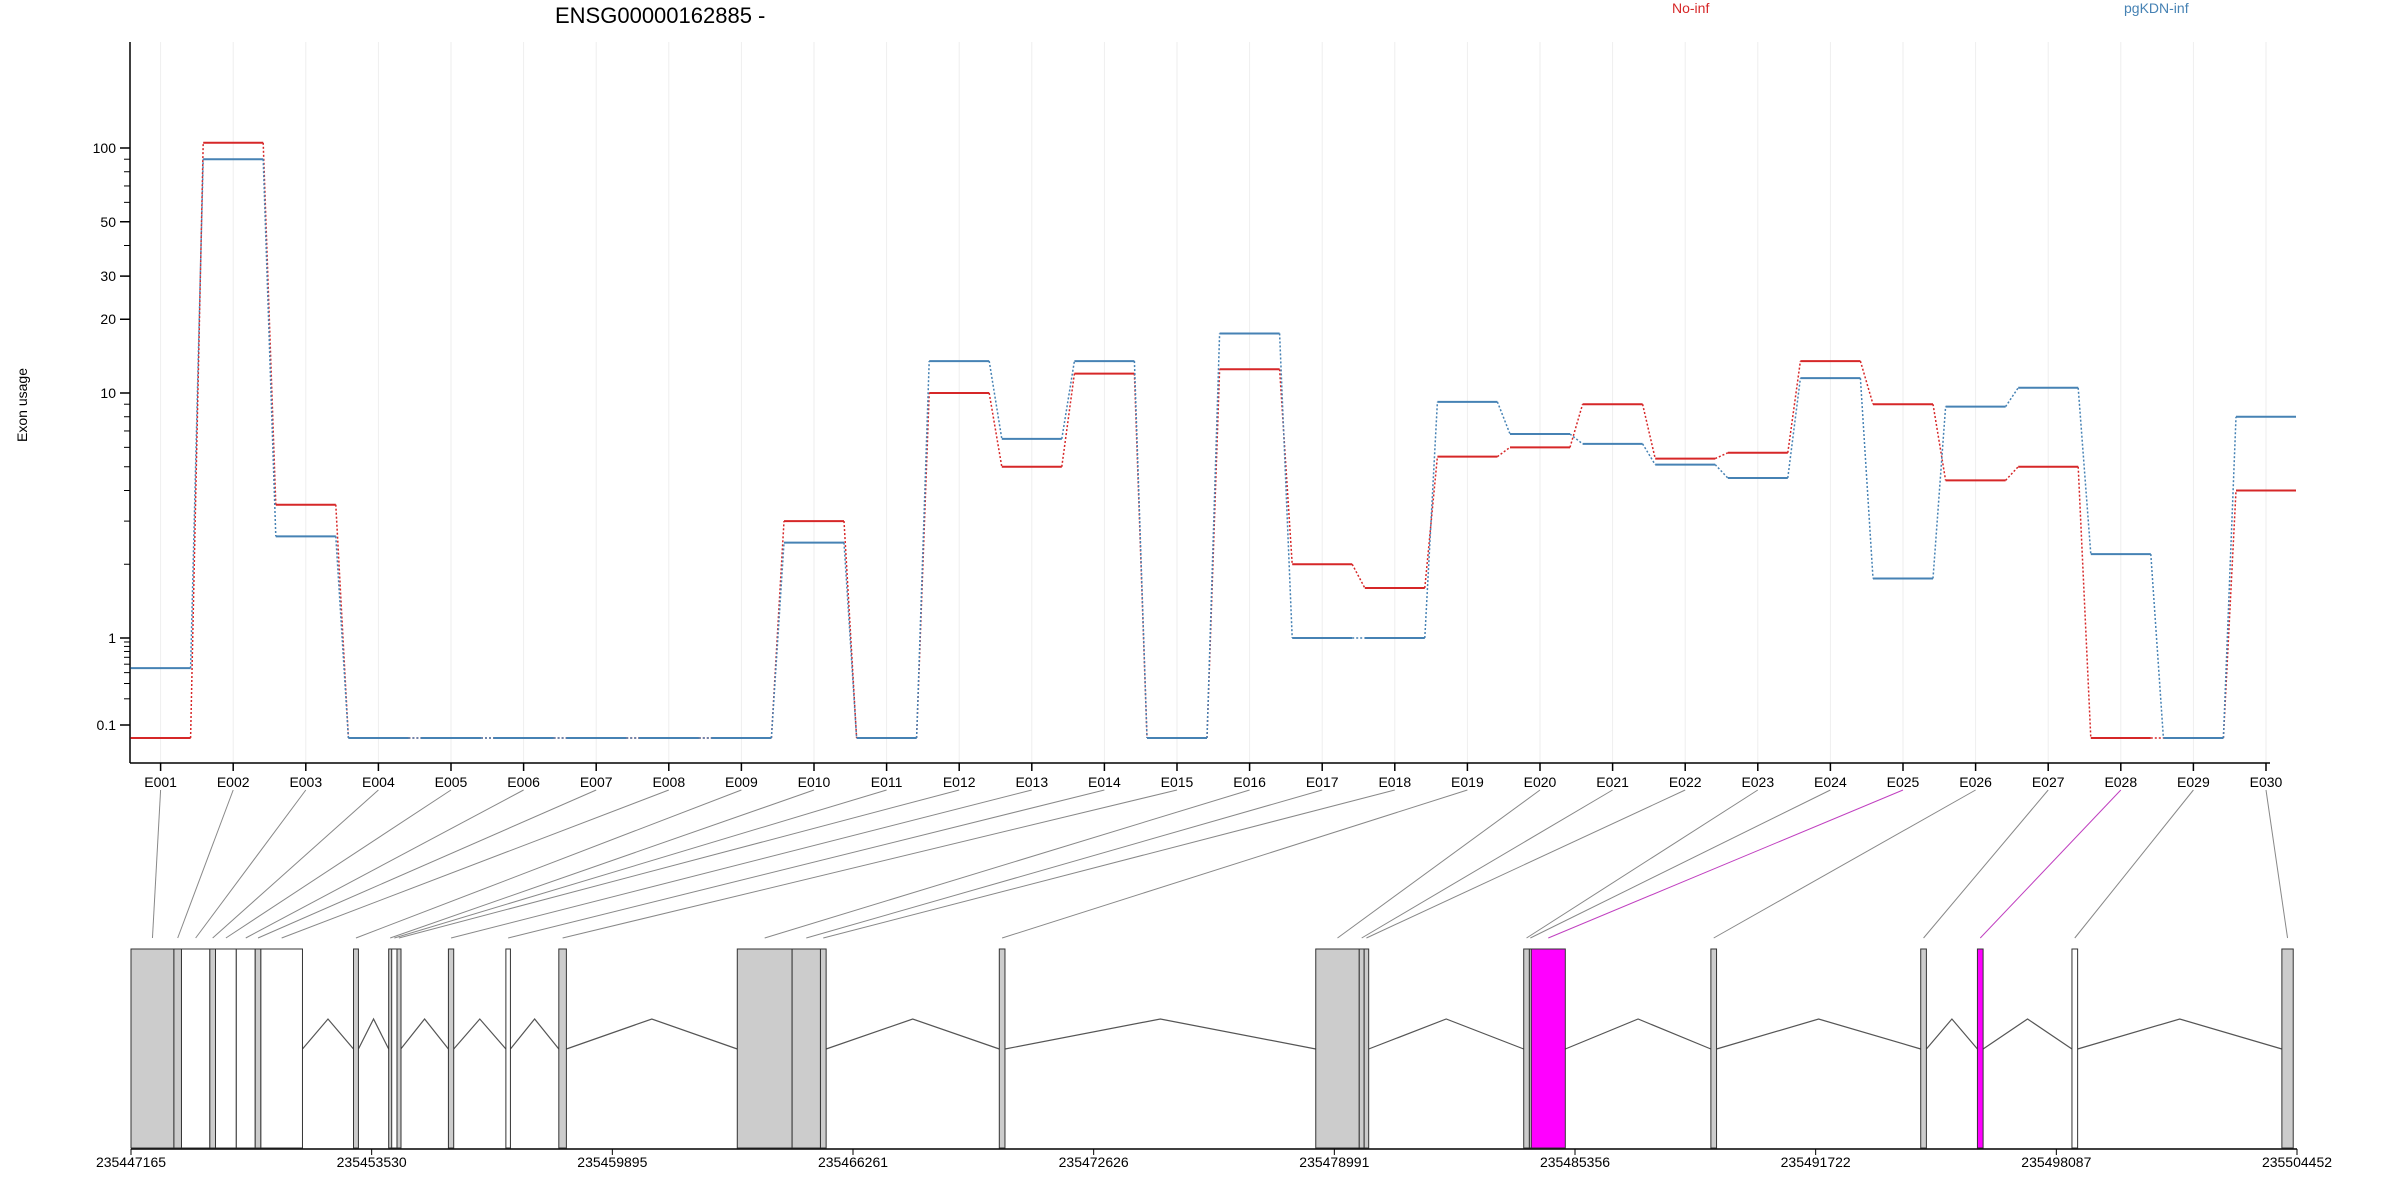 The height and width of the screenshot is (1200, 2400). Describe the element at coordinates (1986, 864) in the screenshot. I see `mapping-line-e027` at that location.